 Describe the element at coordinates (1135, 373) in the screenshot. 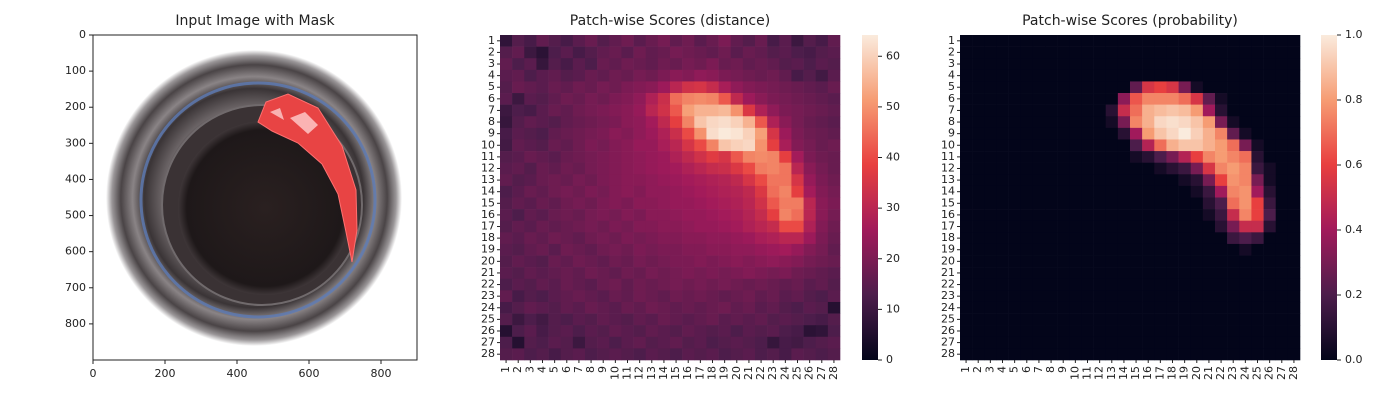

I see `x-tick-label: 15` at that location.